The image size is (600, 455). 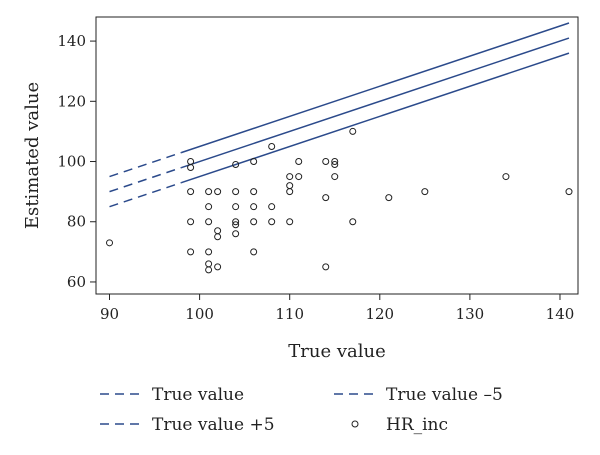 What do you see at coordinates (417, 425) in the screenshot?
I see `legend-label: HR_inc` at bounding box center [417, 425].